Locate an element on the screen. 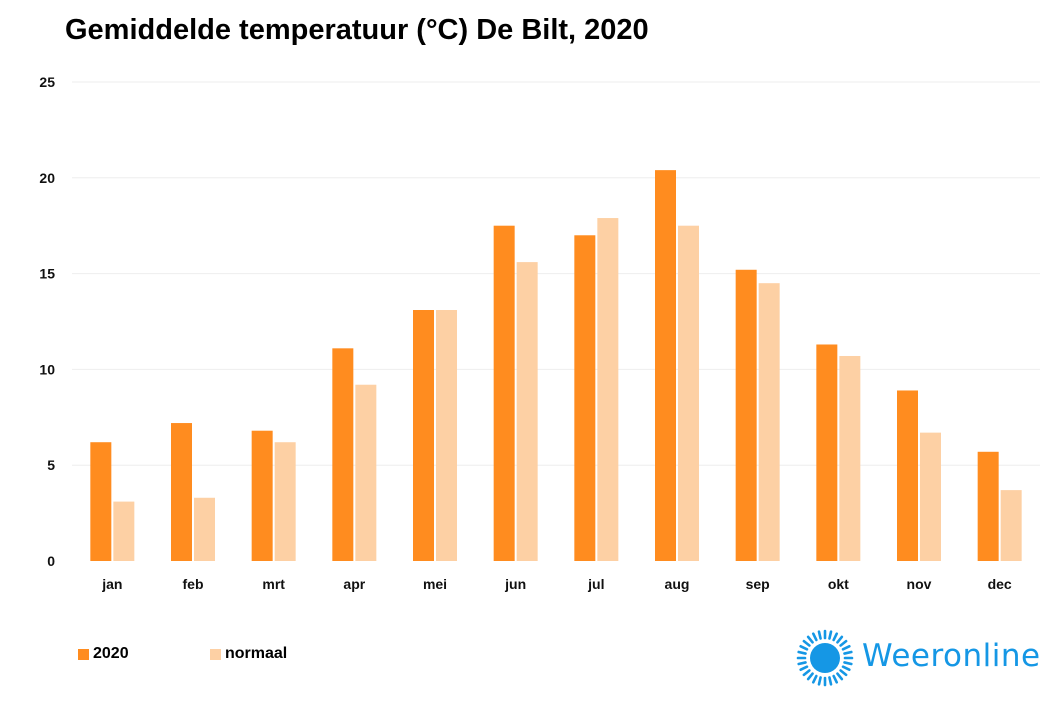  y-tick-label: 5 is located at coordinates (51, 465).